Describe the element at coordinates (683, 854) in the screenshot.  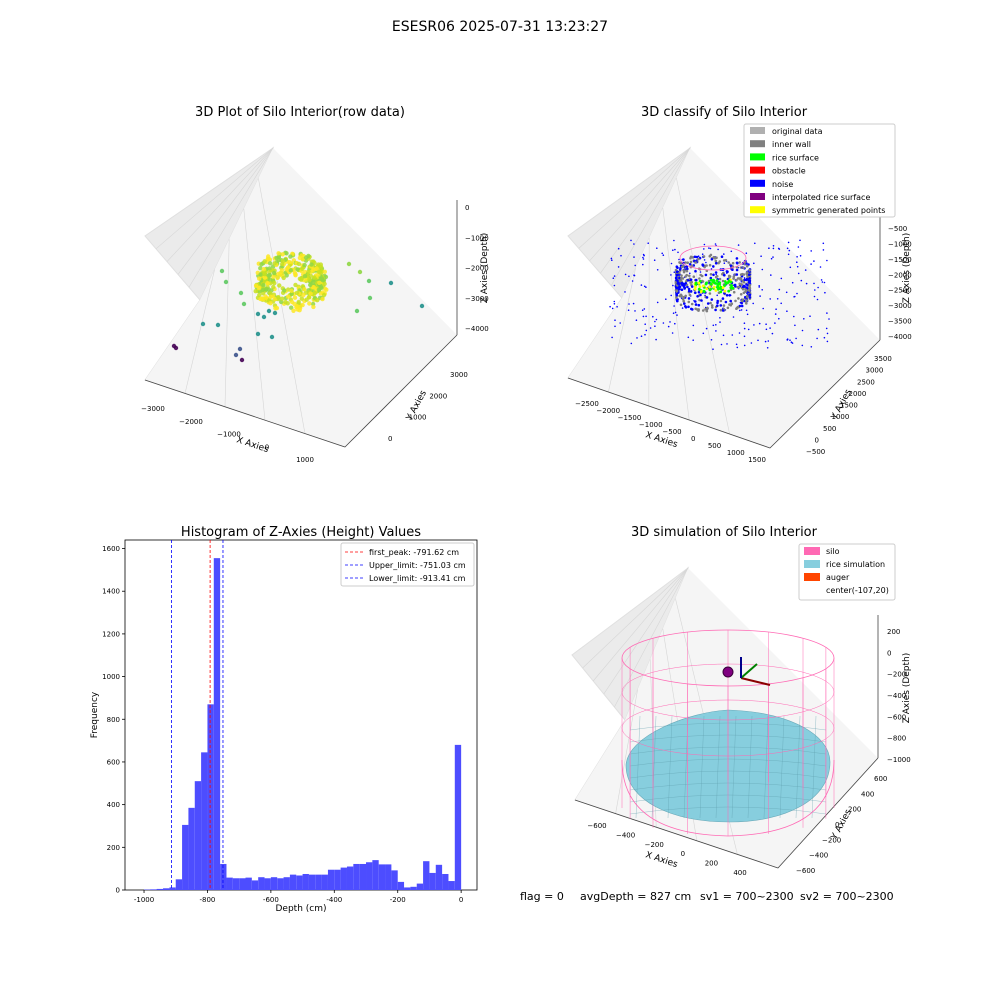
I see `simulation-3d-x-tick-label: 0` at that location.